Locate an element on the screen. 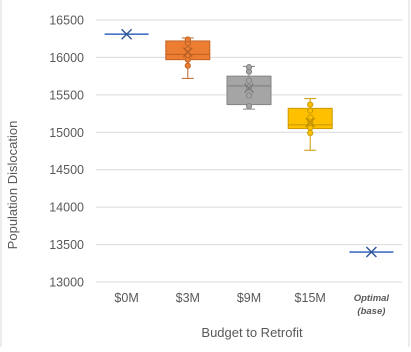  x-axis-title: Budget to Retrofit is located at coordinates (252, 332).